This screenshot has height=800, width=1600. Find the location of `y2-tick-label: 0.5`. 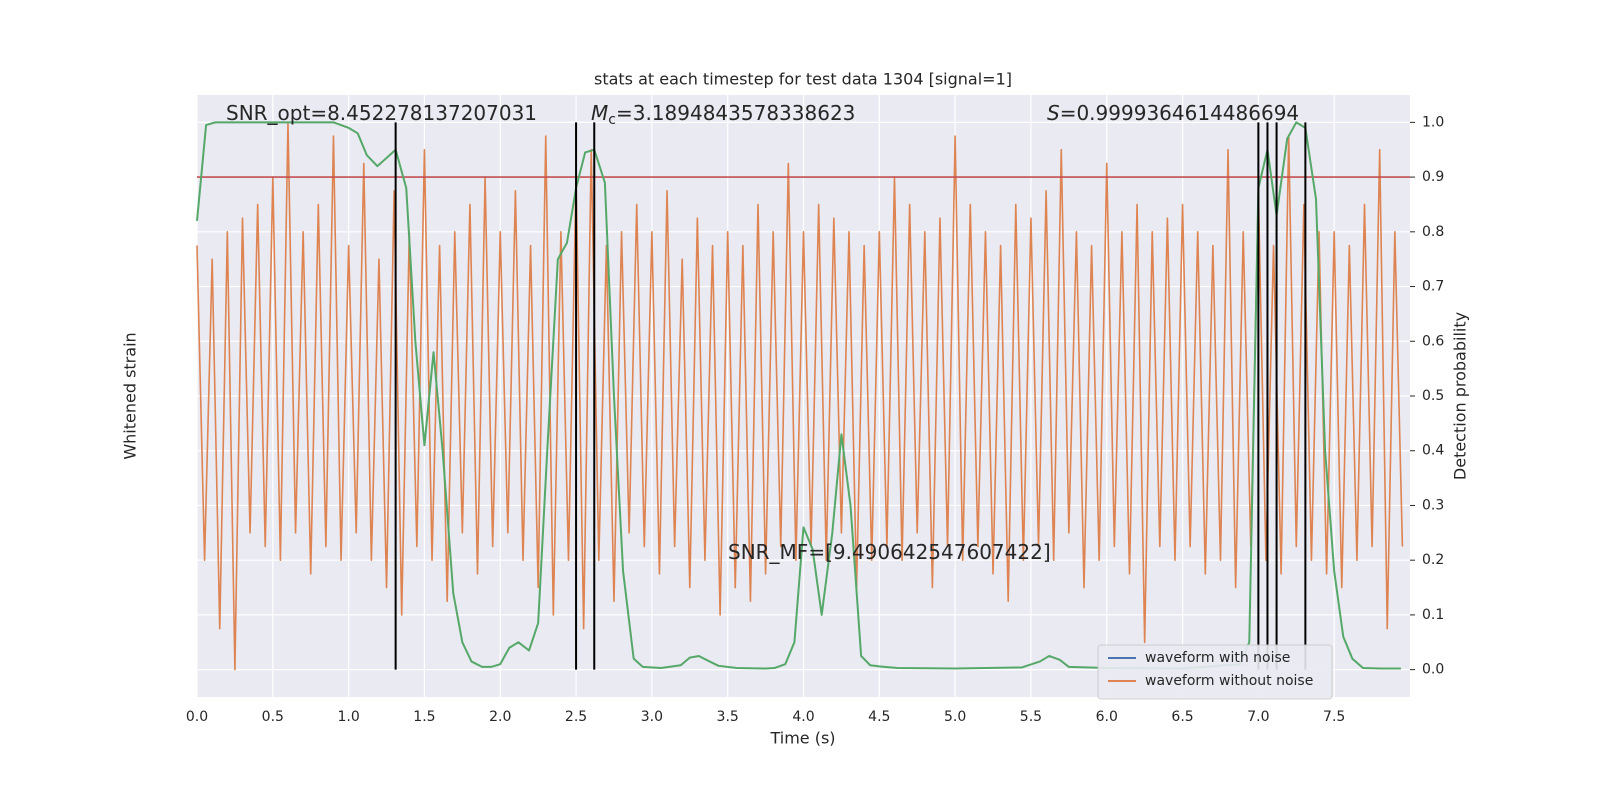

y2-tick-label: 0.5 is located at coordinates (1433, 396).